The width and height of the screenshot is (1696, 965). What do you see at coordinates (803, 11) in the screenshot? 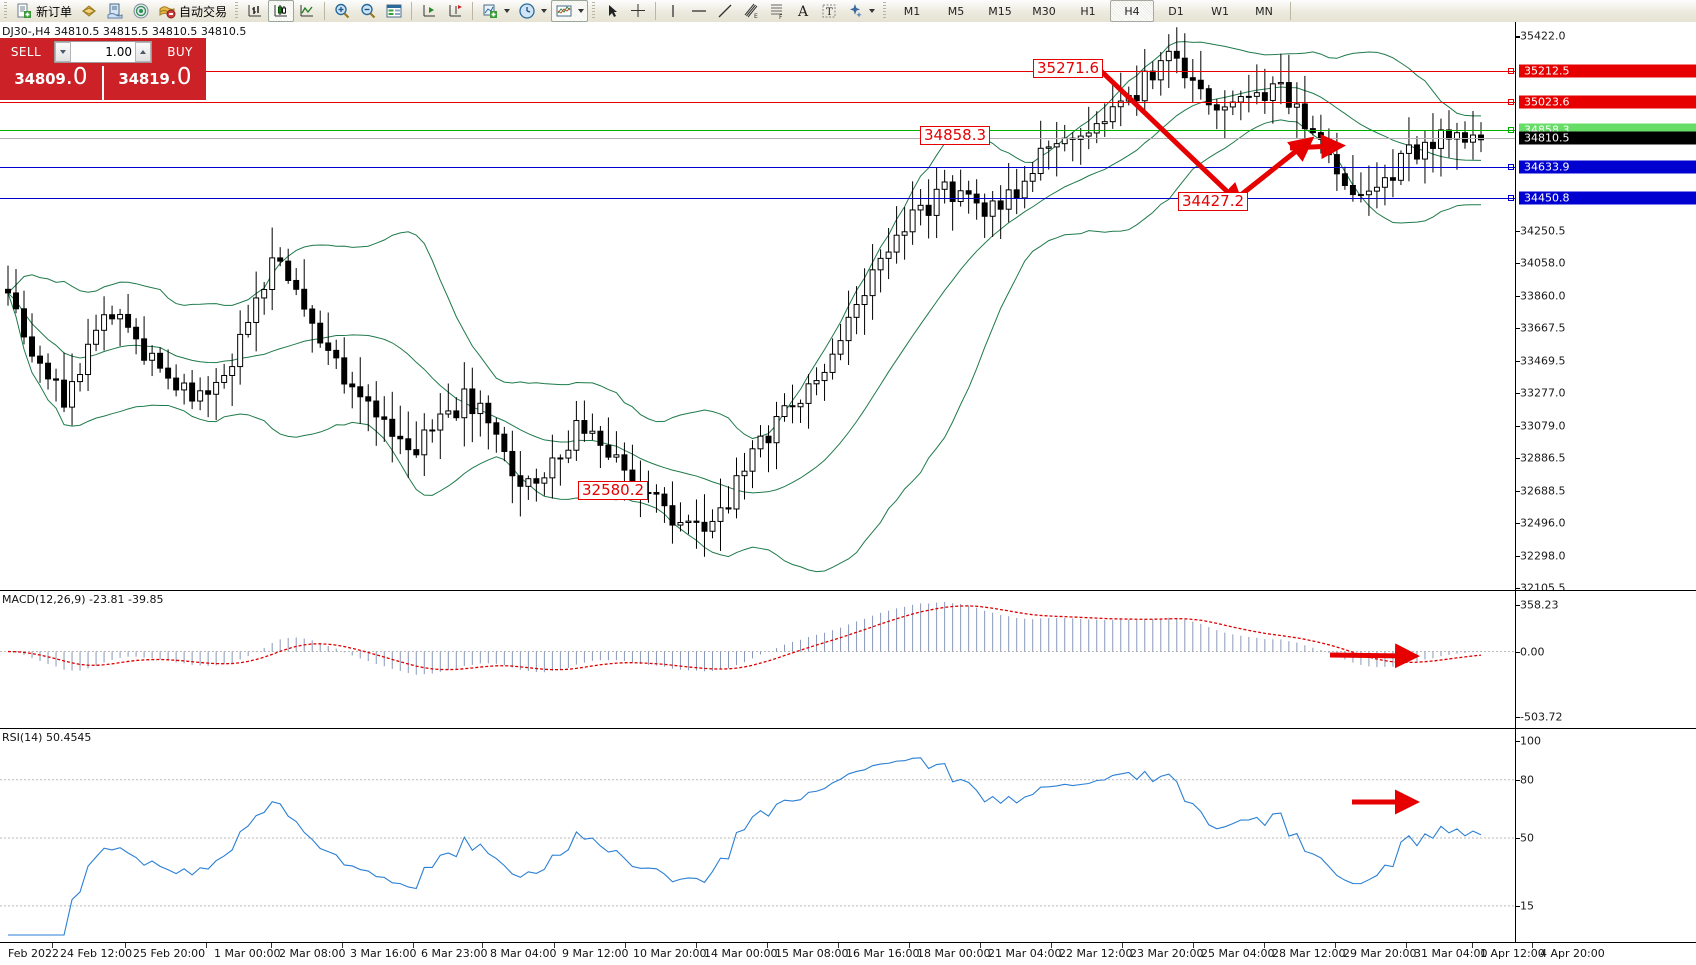
I see `text-button: A` at bounding box center [803, 11].